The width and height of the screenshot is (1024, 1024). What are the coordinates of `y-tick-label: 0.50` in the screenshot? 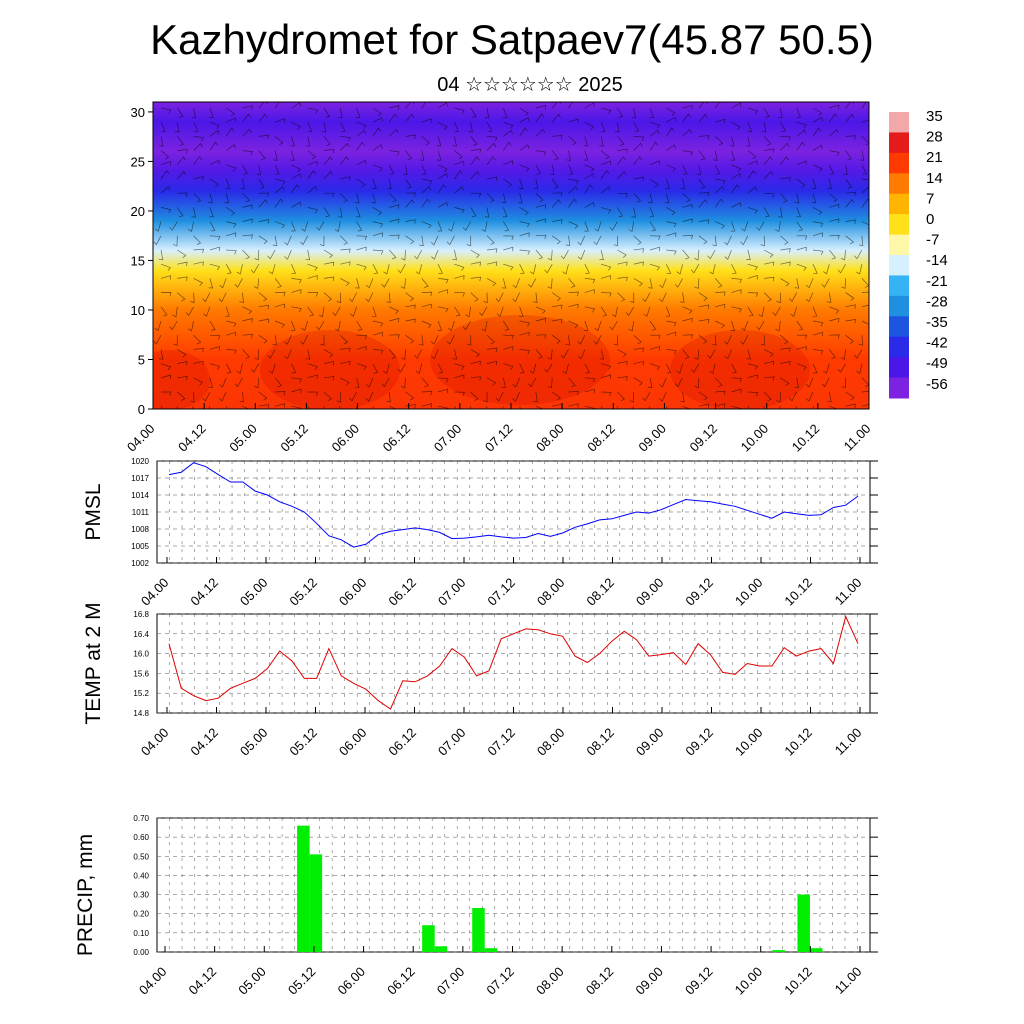 It's located at (141, 856).